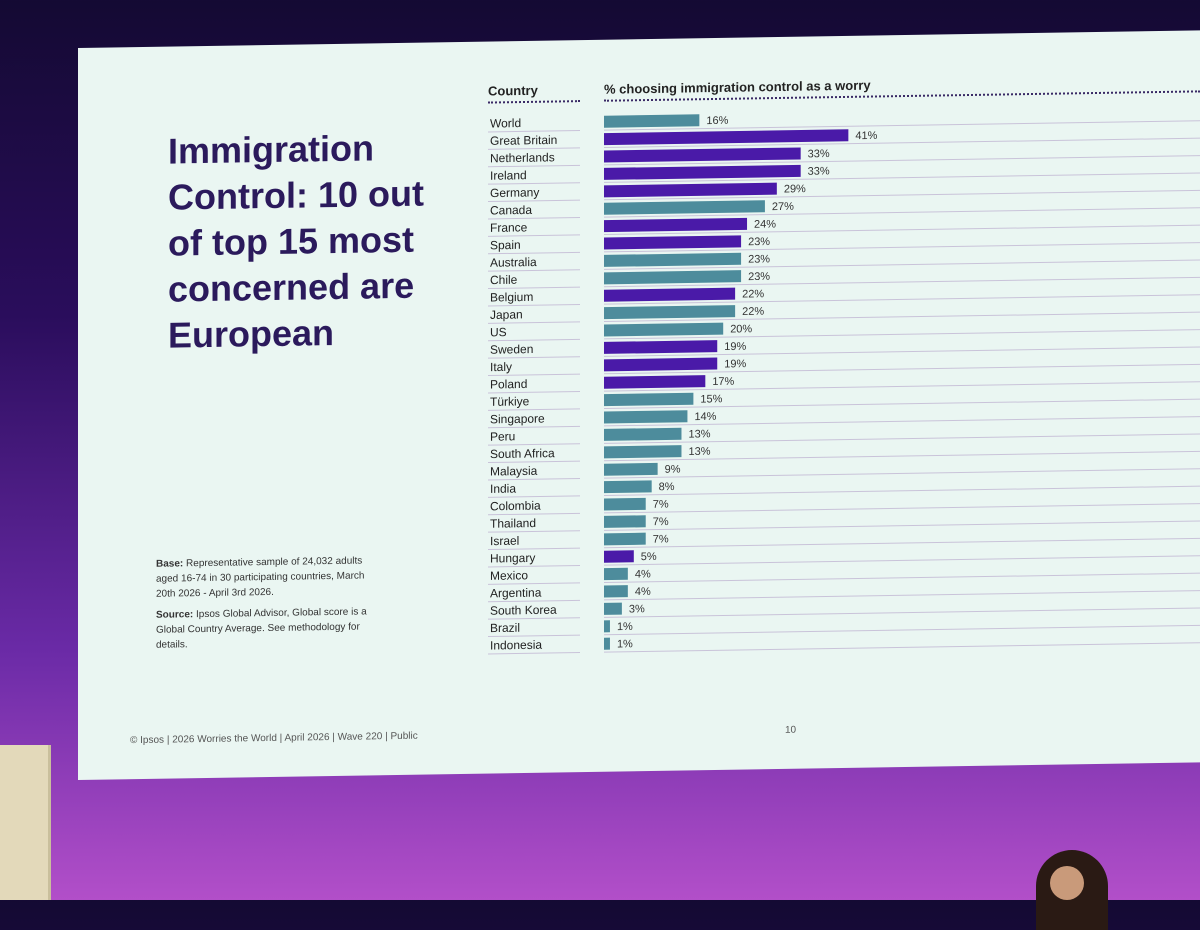 Image resolution: width=1200 pixels, height=930 pixels. I want to click on category-label: Spain, so click(505, 245).